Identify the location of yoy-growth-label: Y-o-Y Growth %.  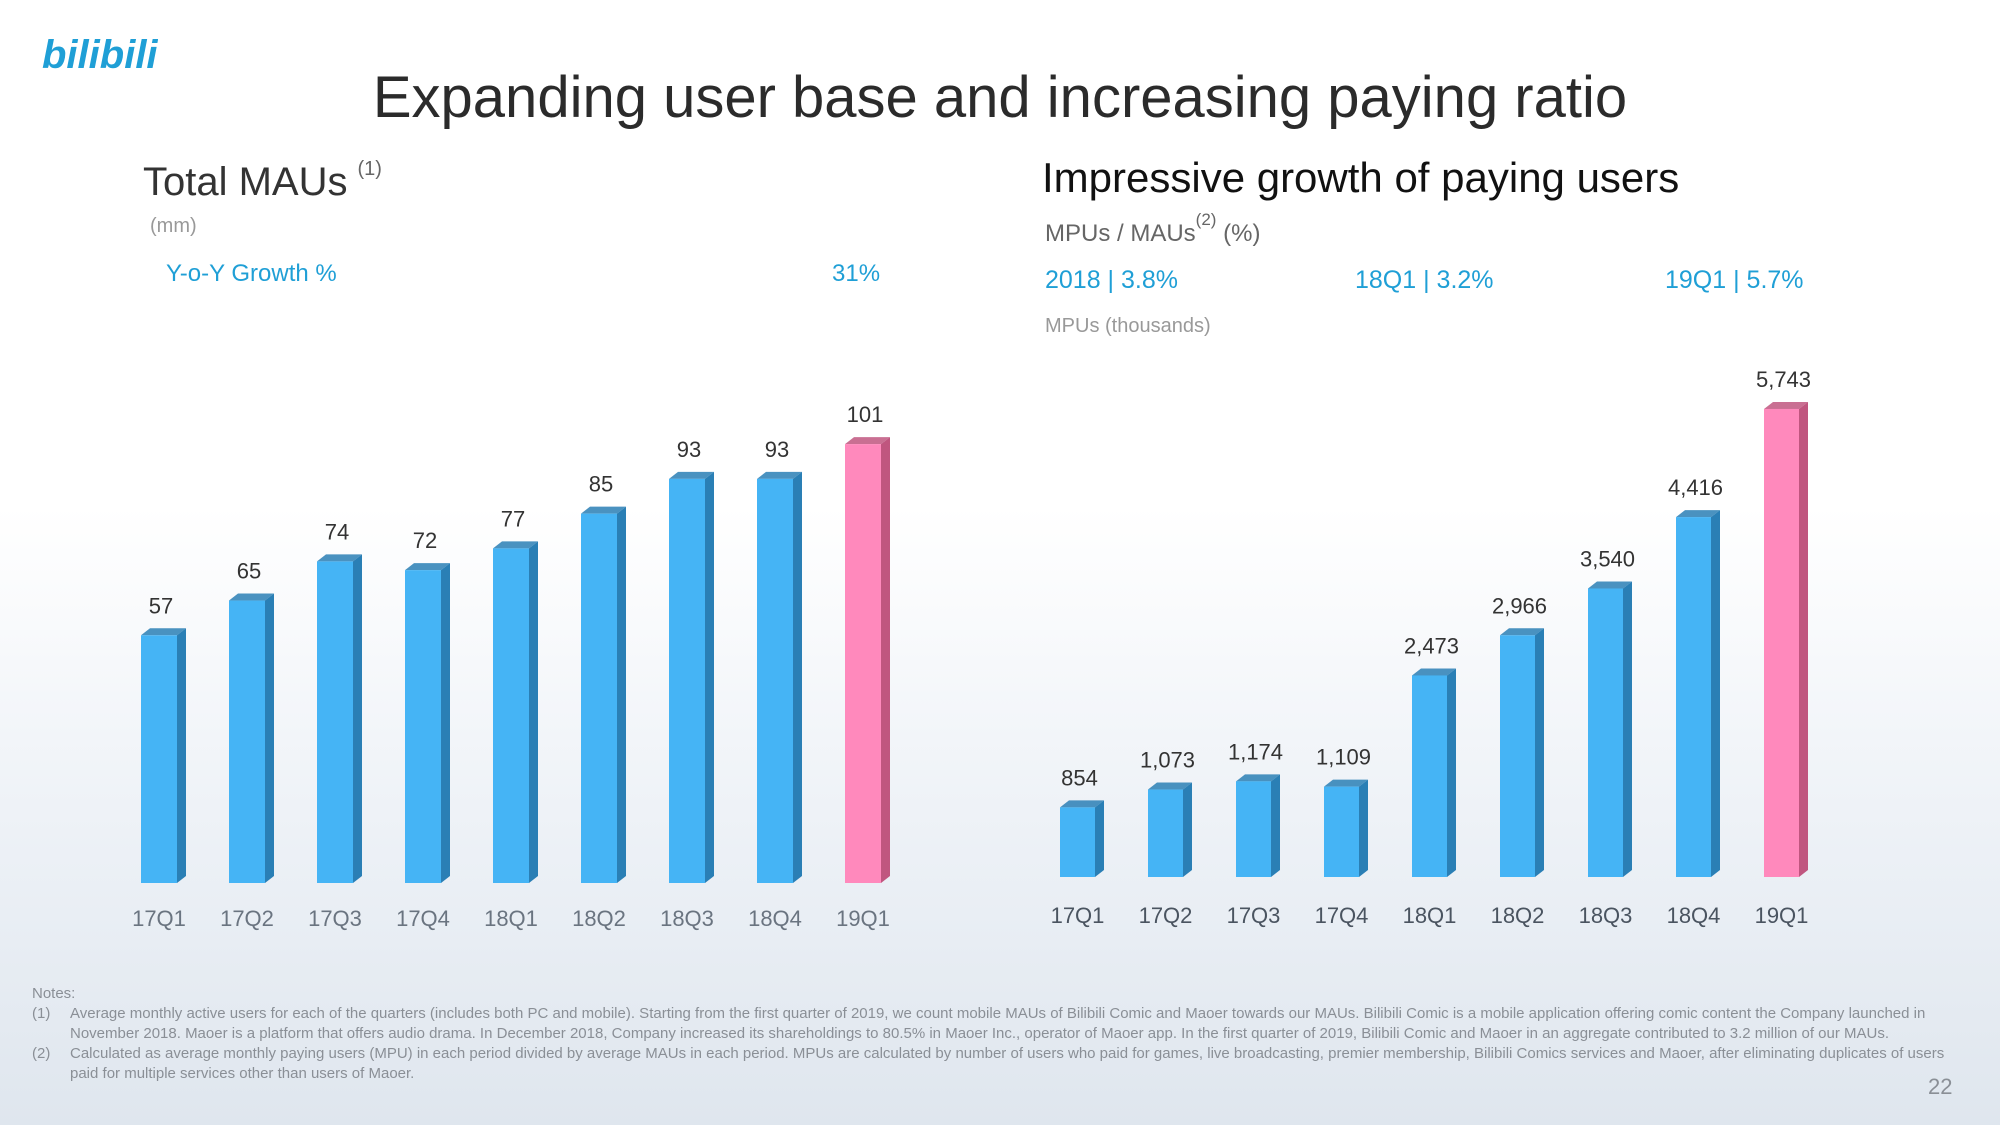
(251, 273).